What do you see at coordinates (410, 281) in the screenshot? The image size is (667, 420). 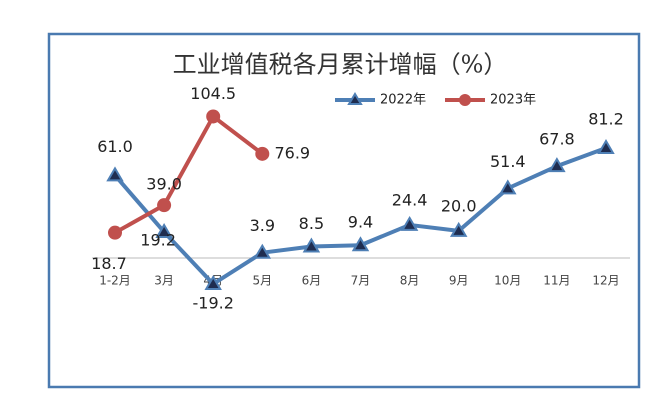 I see `x-tick-label: 8月` at bounding box center [410, 281].